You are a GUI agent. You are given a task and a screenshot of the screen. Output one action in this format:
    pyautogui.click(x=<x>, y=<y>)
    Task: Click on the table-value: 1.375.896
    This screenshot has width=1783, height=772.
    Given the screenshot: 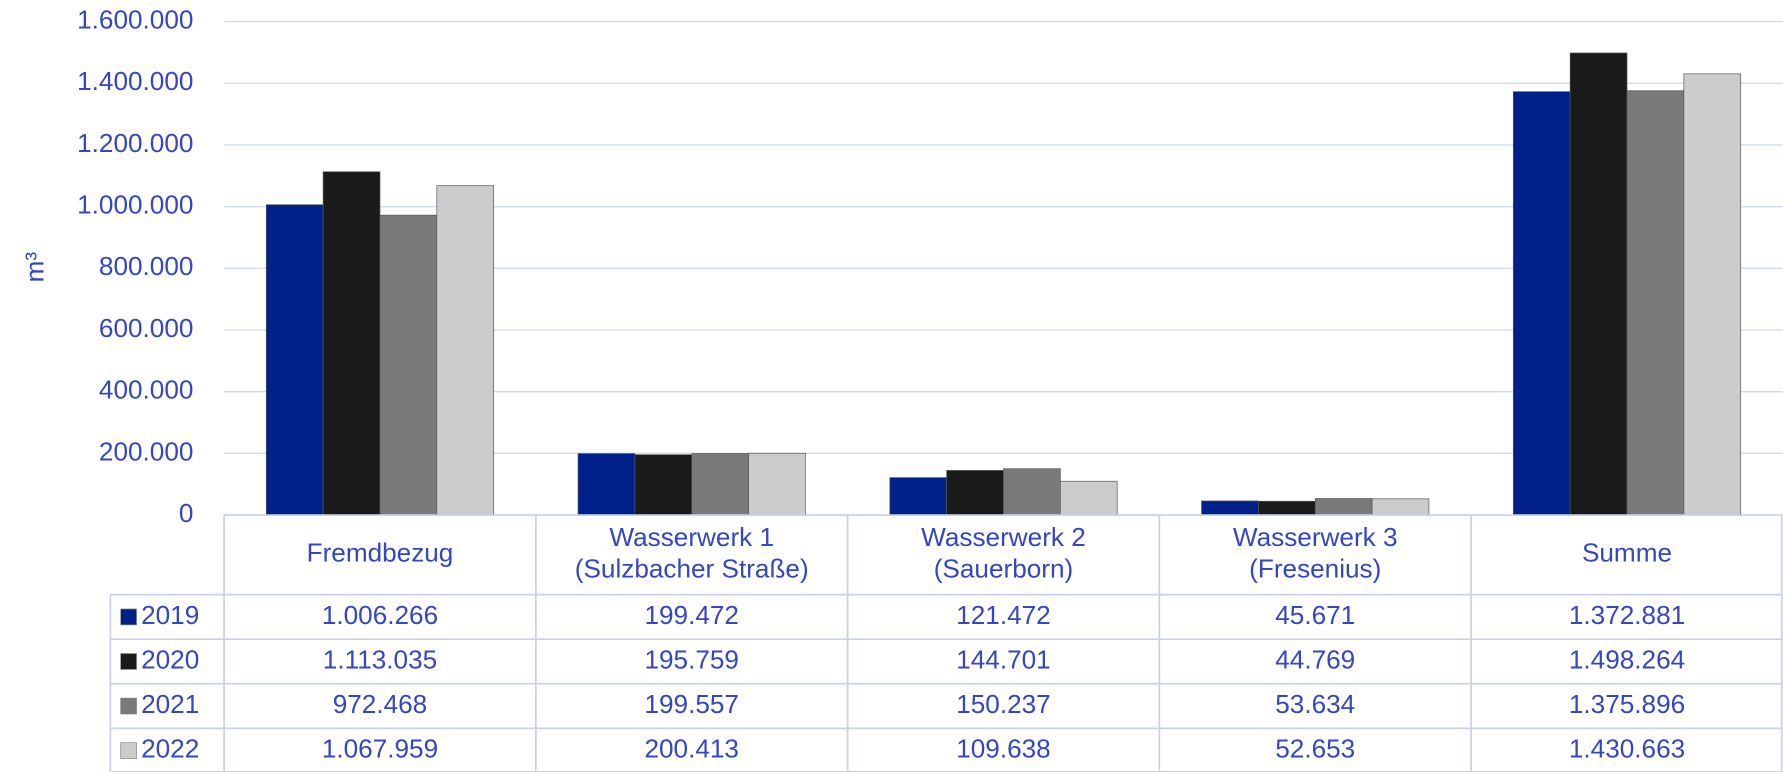 What is the action you would take?
    pyautogui.click(x=1627, y=704)
    